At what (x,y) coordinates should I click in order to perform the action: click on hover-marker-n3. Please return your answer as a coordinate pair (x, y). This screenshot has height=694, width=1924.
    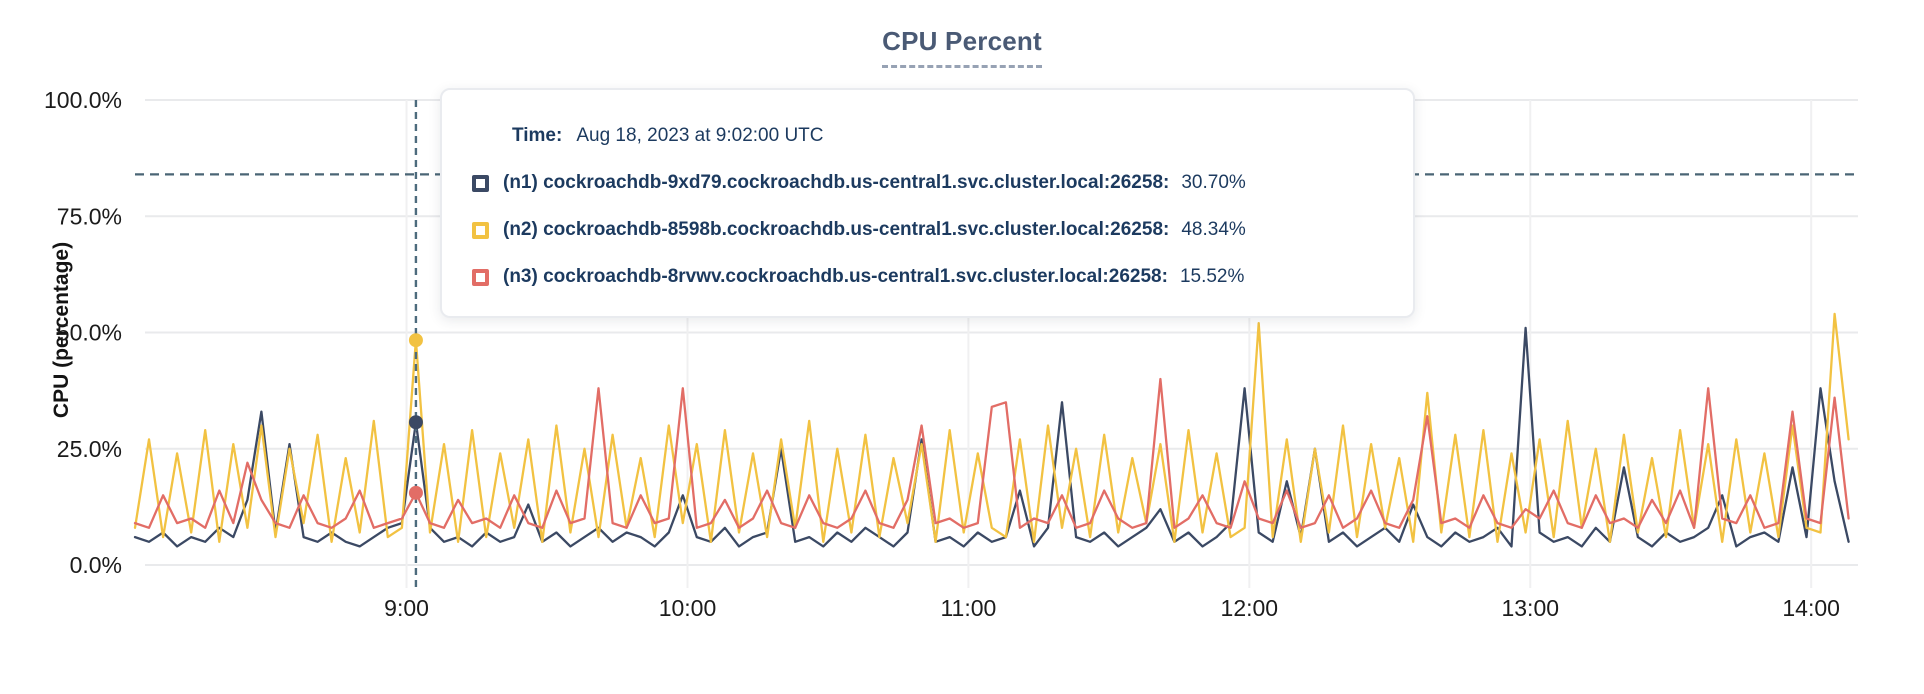
    Looking at the image, I should click on (415, 492).